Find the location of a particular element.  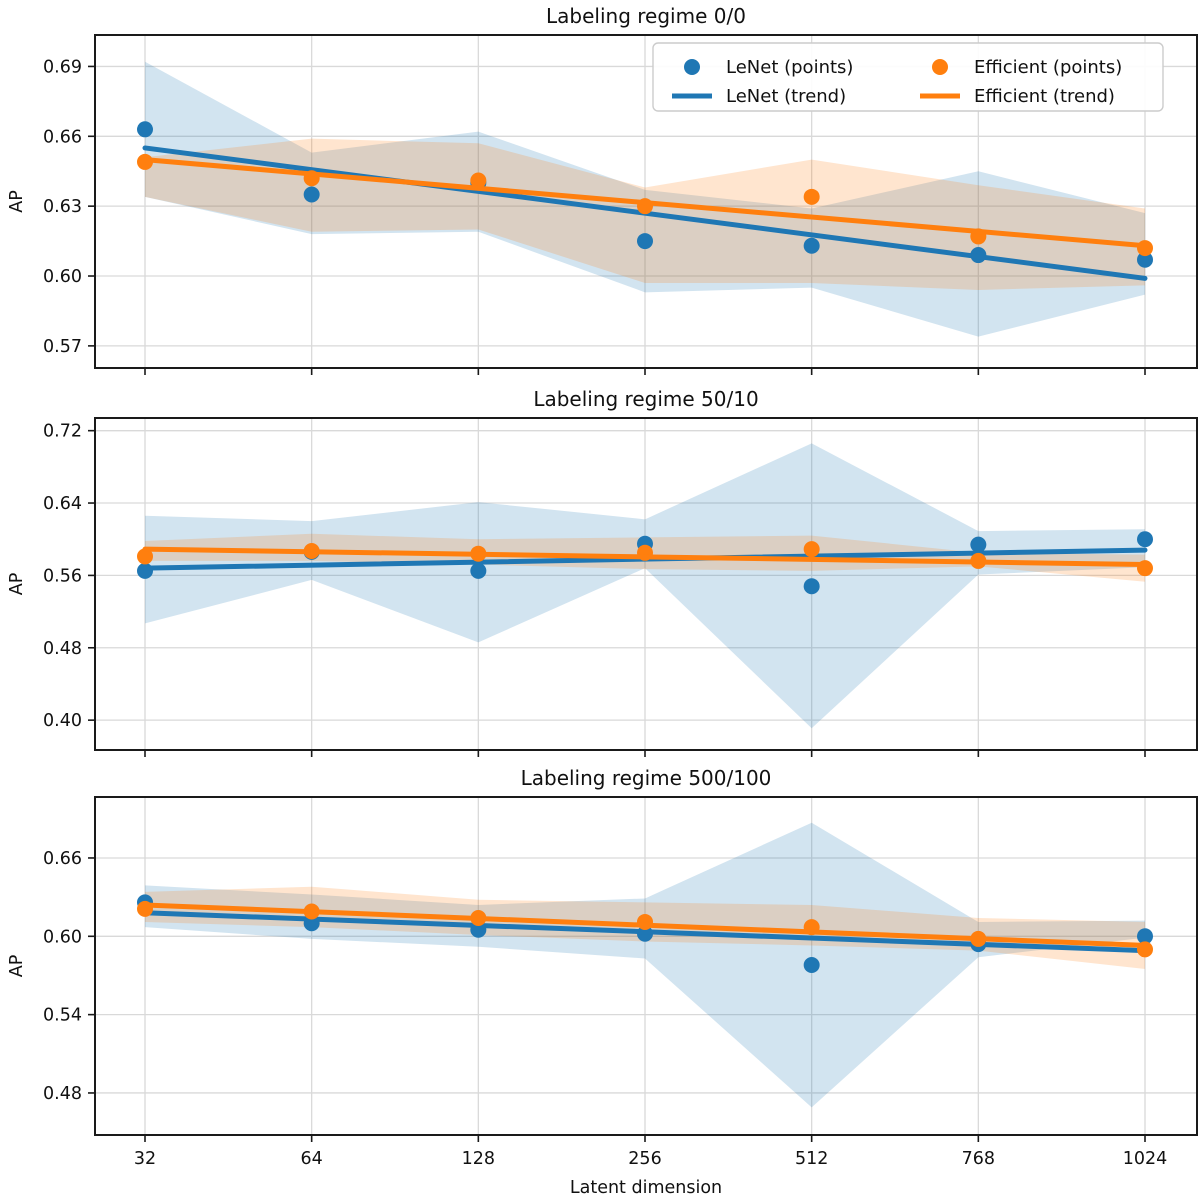

xtick-label-768: 768 is located at coordinates (978, 1159).